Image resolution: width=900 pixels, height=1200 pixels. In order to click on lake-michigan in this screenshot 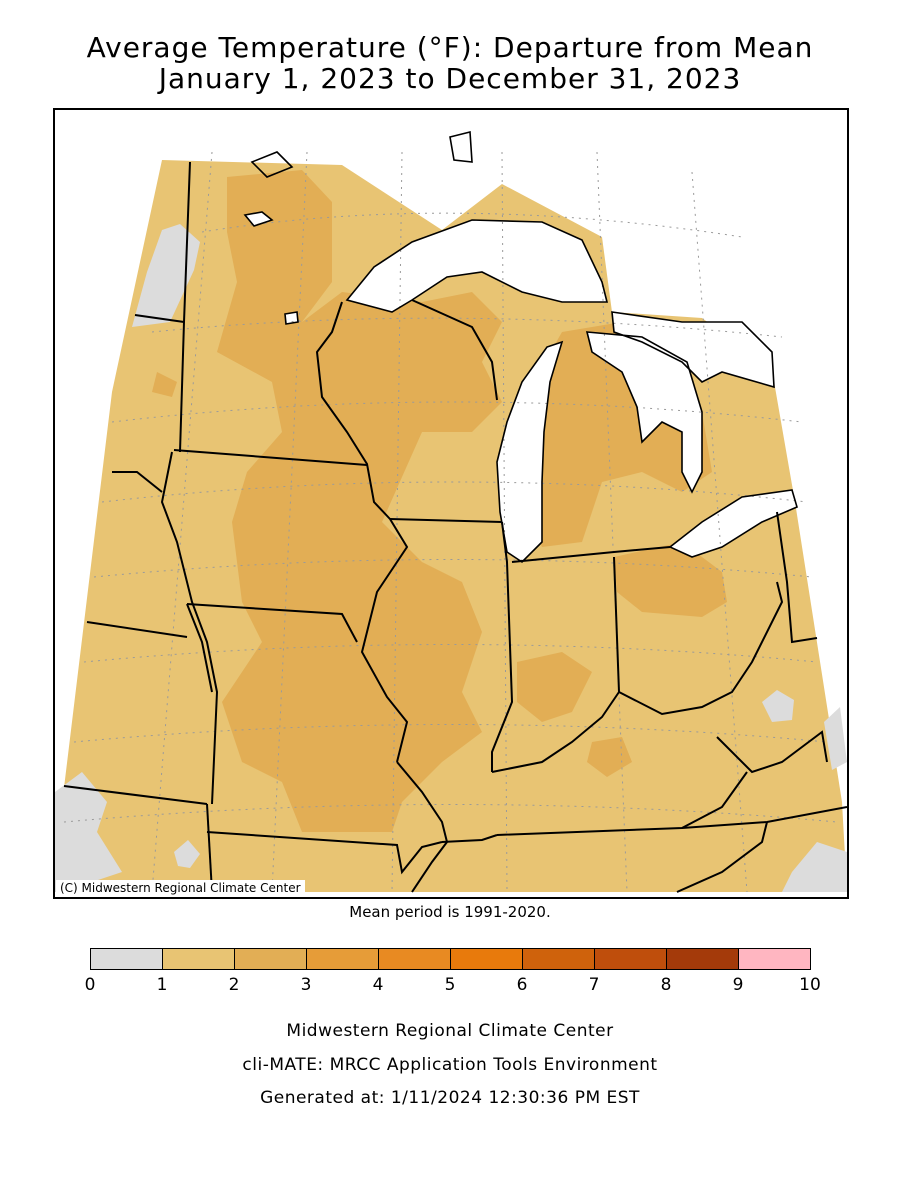, I will do `click(529, 452)`.